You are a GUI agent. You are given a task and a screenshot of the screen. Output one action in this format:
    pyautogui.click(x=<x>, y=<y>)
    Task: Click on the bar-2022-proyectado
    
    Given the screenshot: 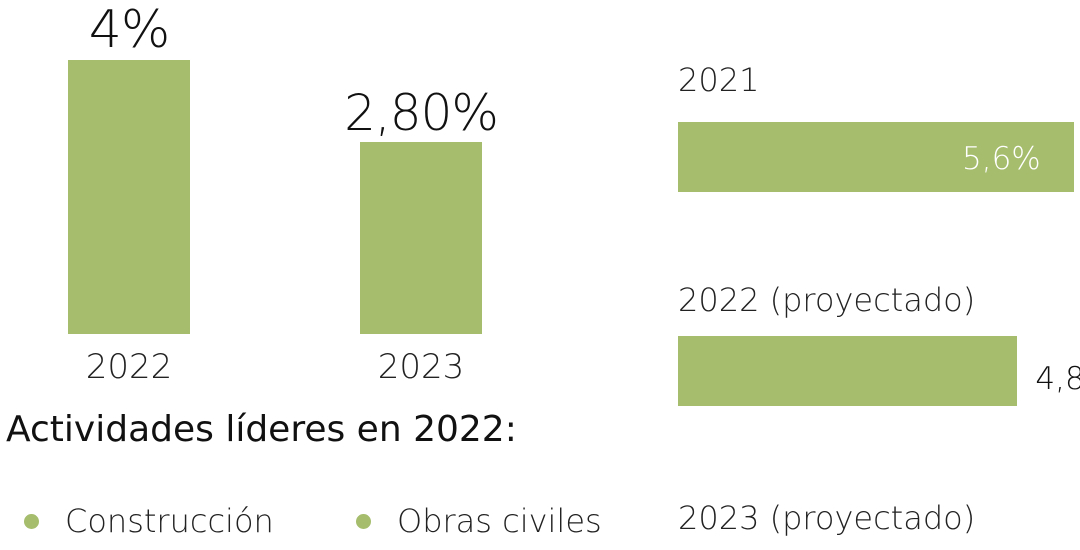 What is the action you would take?
    pyautogui.click(x=848, y=371)
    